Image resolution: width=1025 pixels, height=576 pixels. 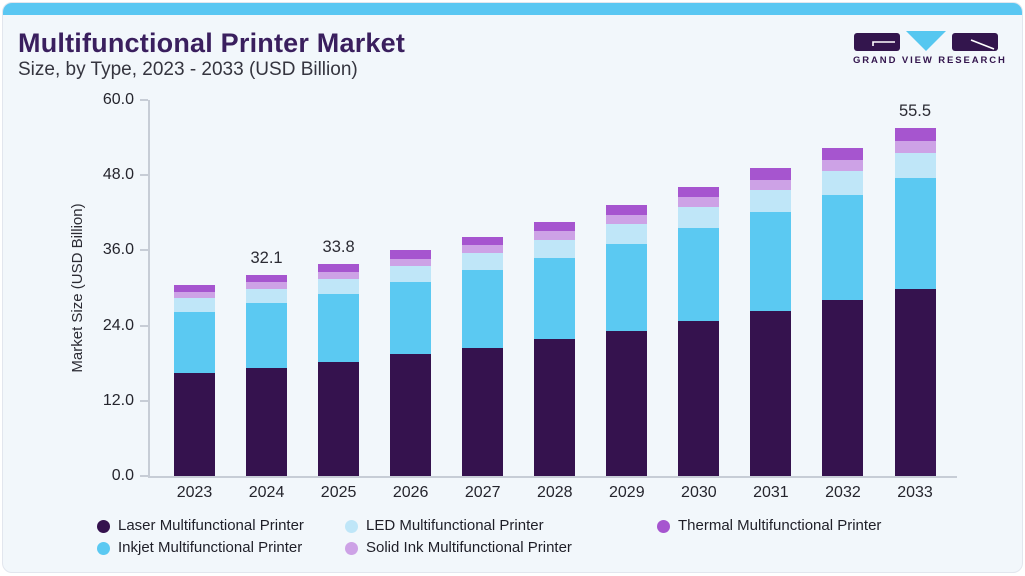 What do you see at coordinates (212, 43) in the screenshot?
I see `page-title: Multifunctional Printer Market` at bounding box center [212, 43].